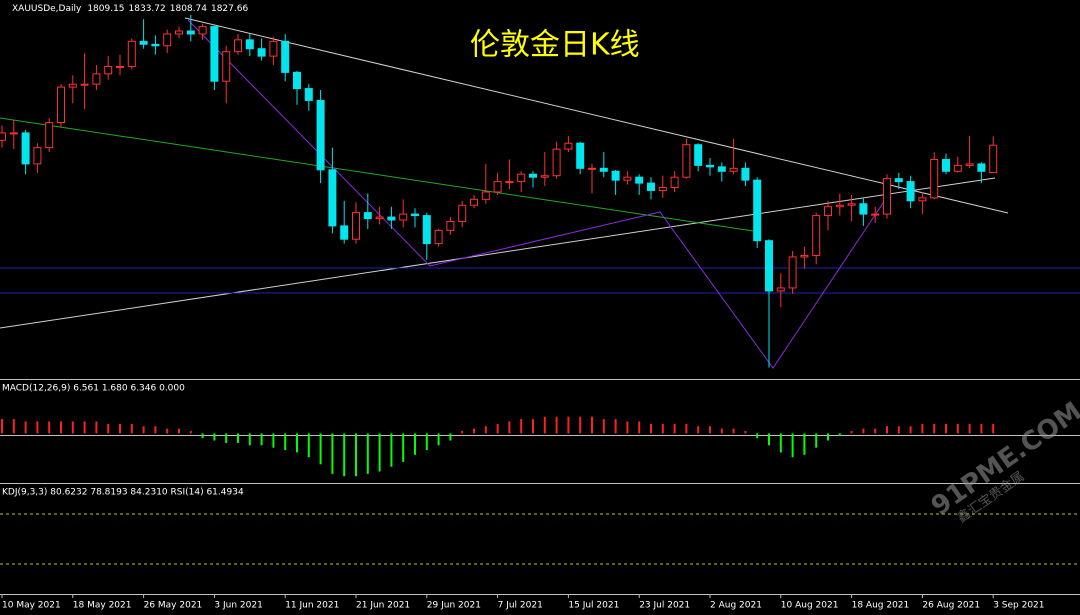 Image resolution: width=1080 pixels, height=615 pixels. What do you see at coordinates (664, 606) in the screenshot?
I see `x-tick-label: 23 Jul 2021` at bounding box center [664, 606].